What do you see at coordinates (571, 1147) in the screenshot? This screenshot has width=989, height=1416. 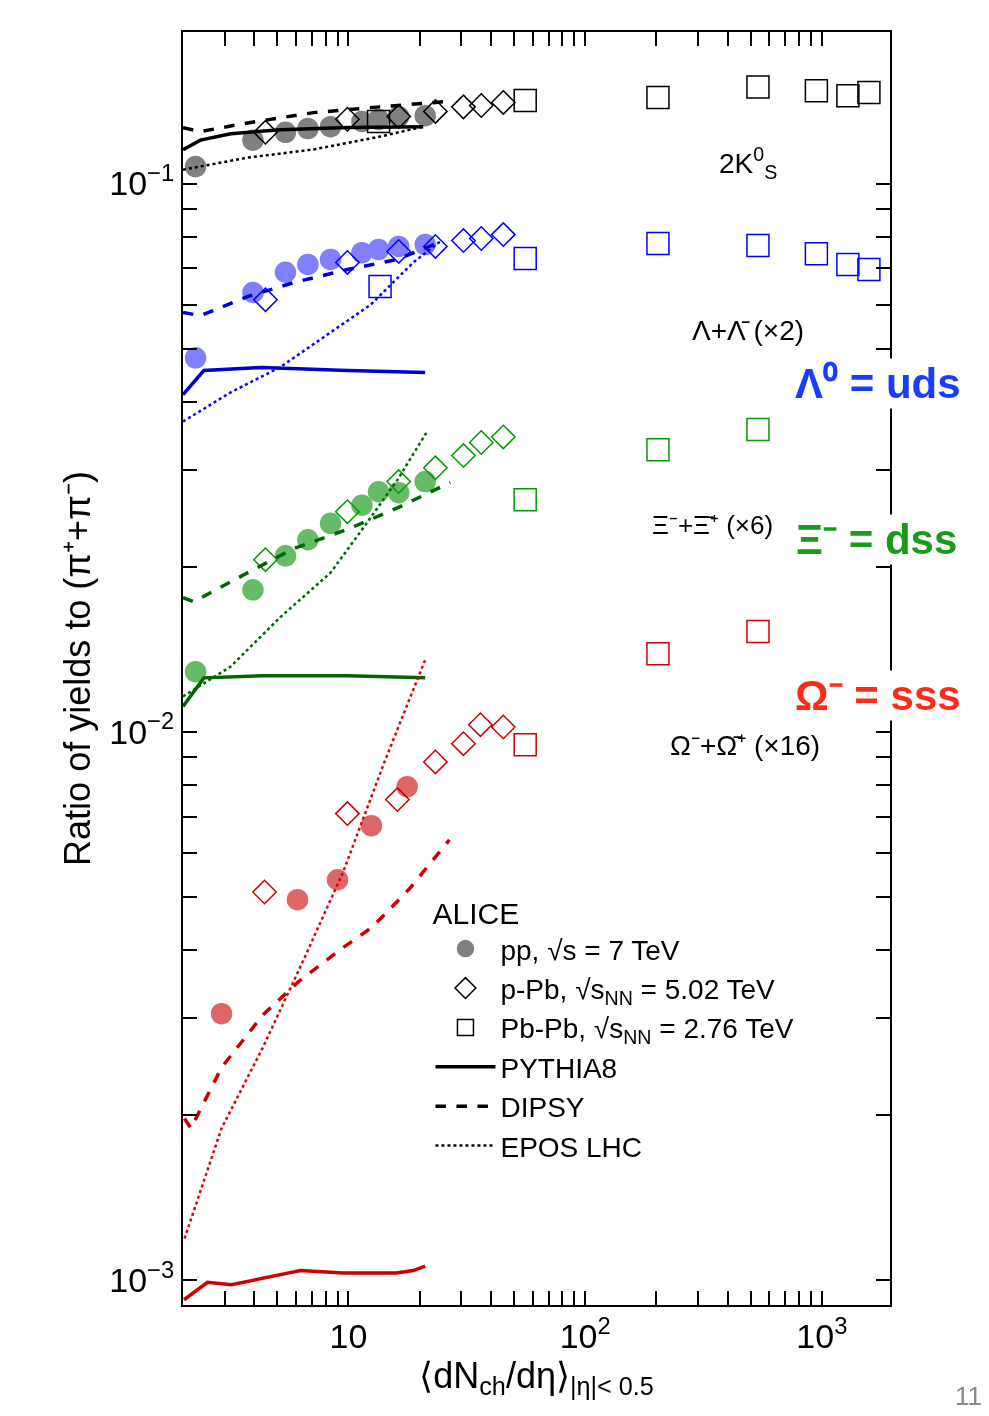 I see `legend-label: EPOS LHC` at bounding box center [571, 1147].